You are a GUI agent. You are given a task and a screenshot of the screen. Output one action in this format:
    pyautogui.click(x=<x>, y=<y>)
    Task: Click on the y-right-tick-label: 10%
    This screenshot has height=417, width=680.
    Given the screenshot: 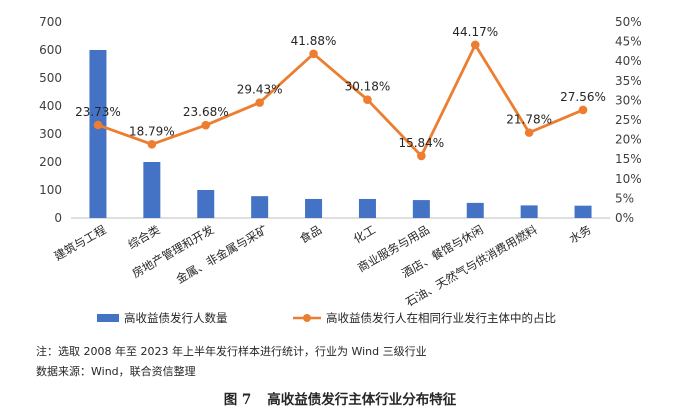 What is the action you would take?
    pyautogui.click(x=628, y=179)
    